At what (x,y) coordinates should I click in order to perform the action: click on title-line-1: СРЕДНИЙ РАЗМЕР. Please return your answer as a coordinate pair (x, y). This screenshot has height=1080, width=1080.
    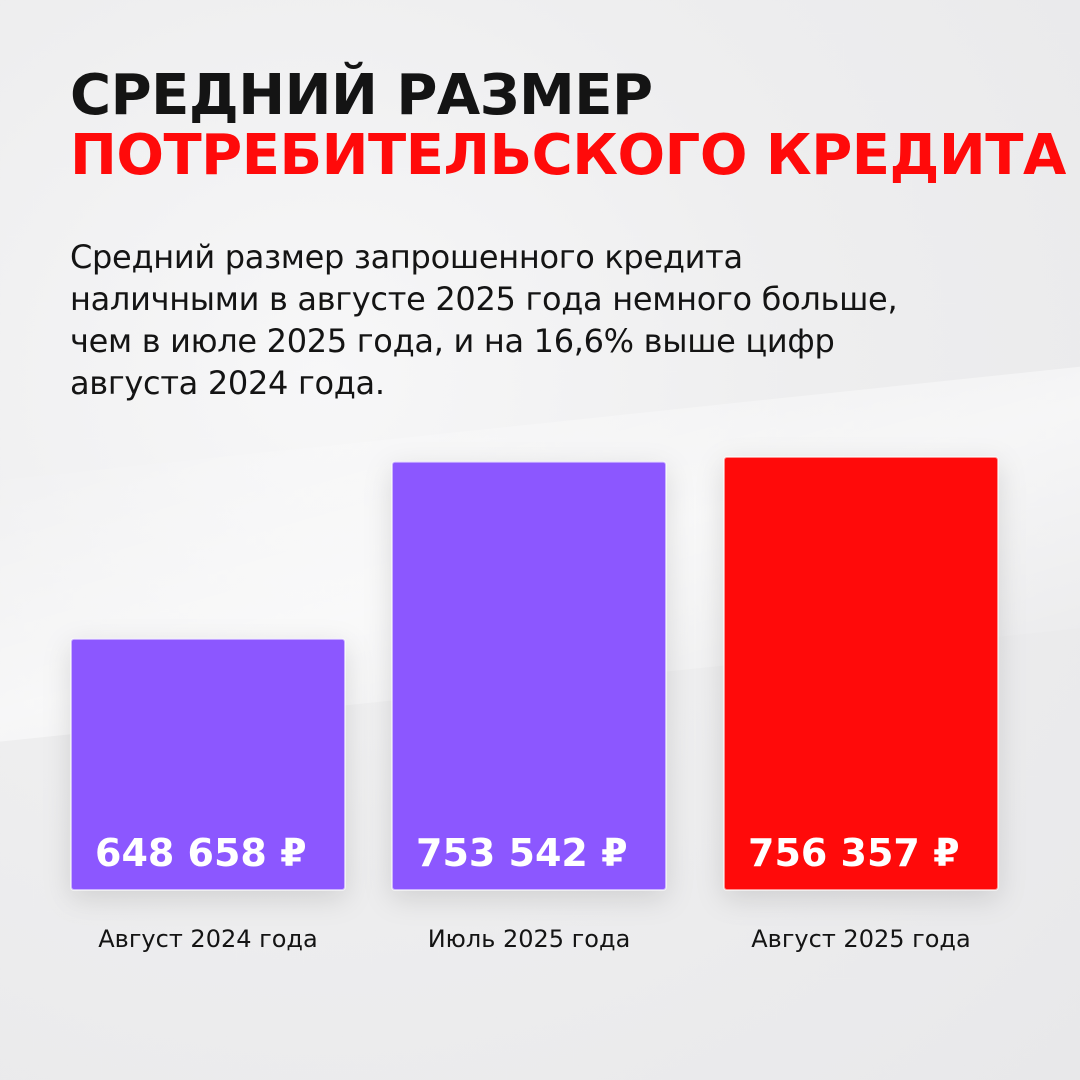
    Looking at the image, I should click on (361, 95).